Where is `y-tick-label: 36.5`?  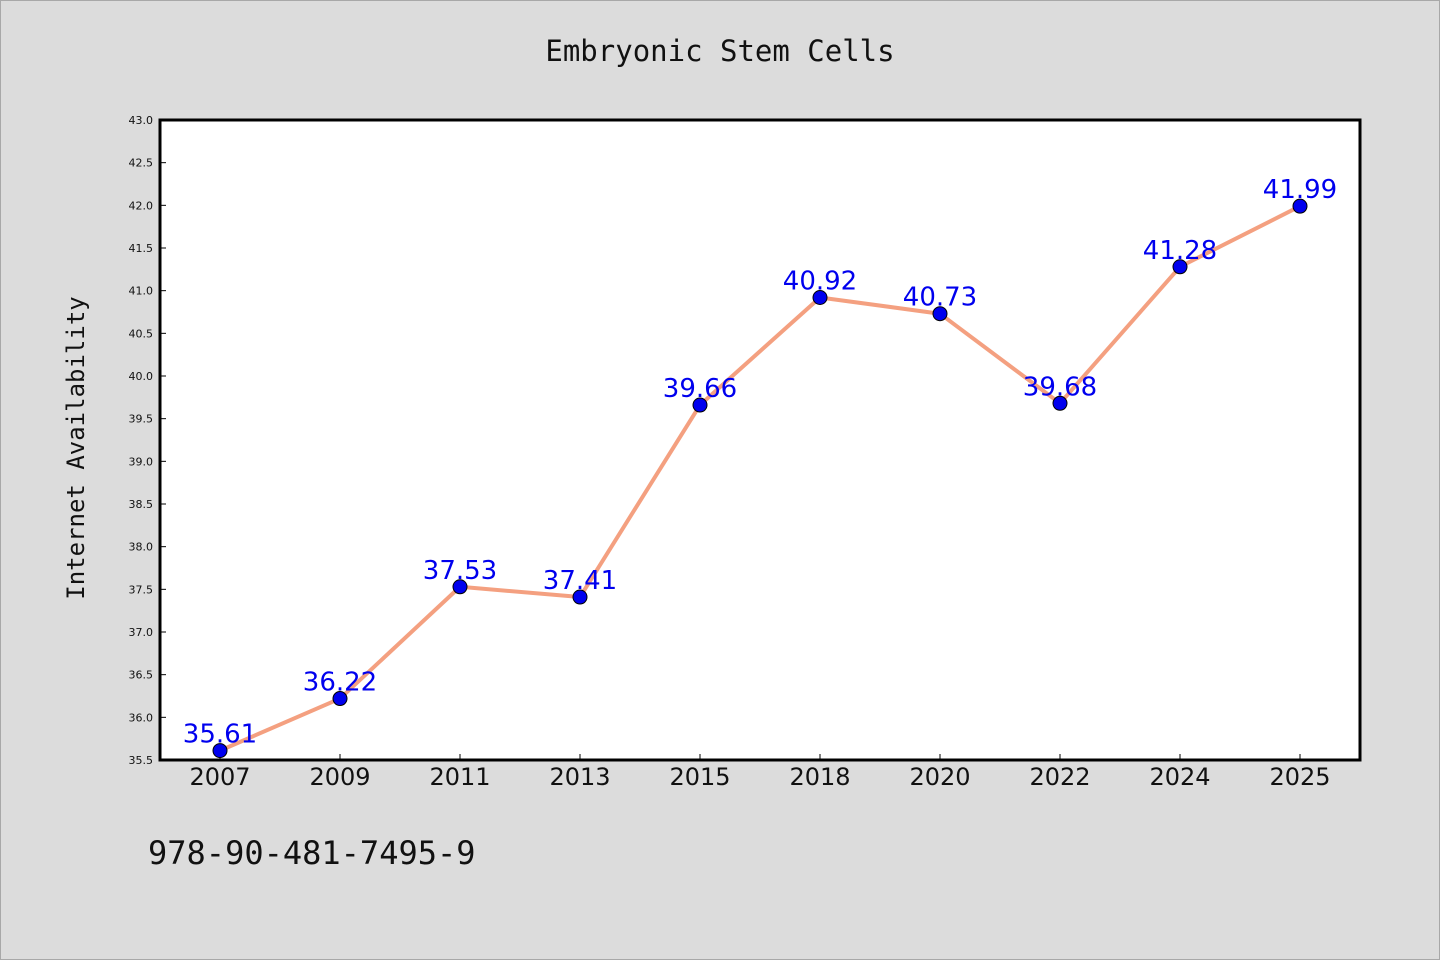 y-tick-label: 36.5 is located at coordinates (141, 675).